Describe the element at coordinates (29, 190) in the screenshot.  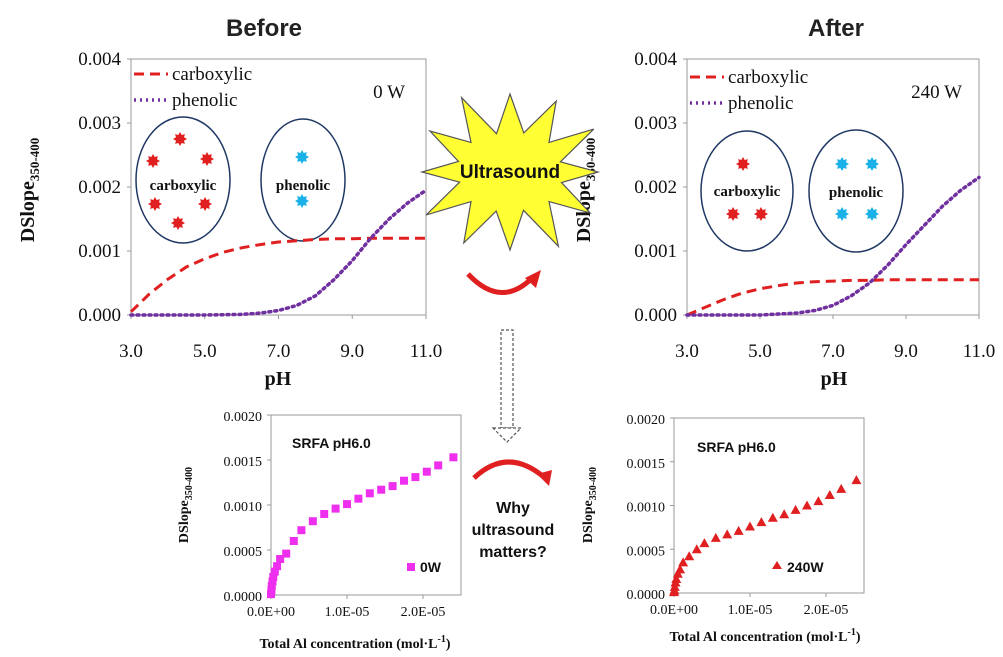
I see `before-y-axis-title: DSlope350-400` at that location.